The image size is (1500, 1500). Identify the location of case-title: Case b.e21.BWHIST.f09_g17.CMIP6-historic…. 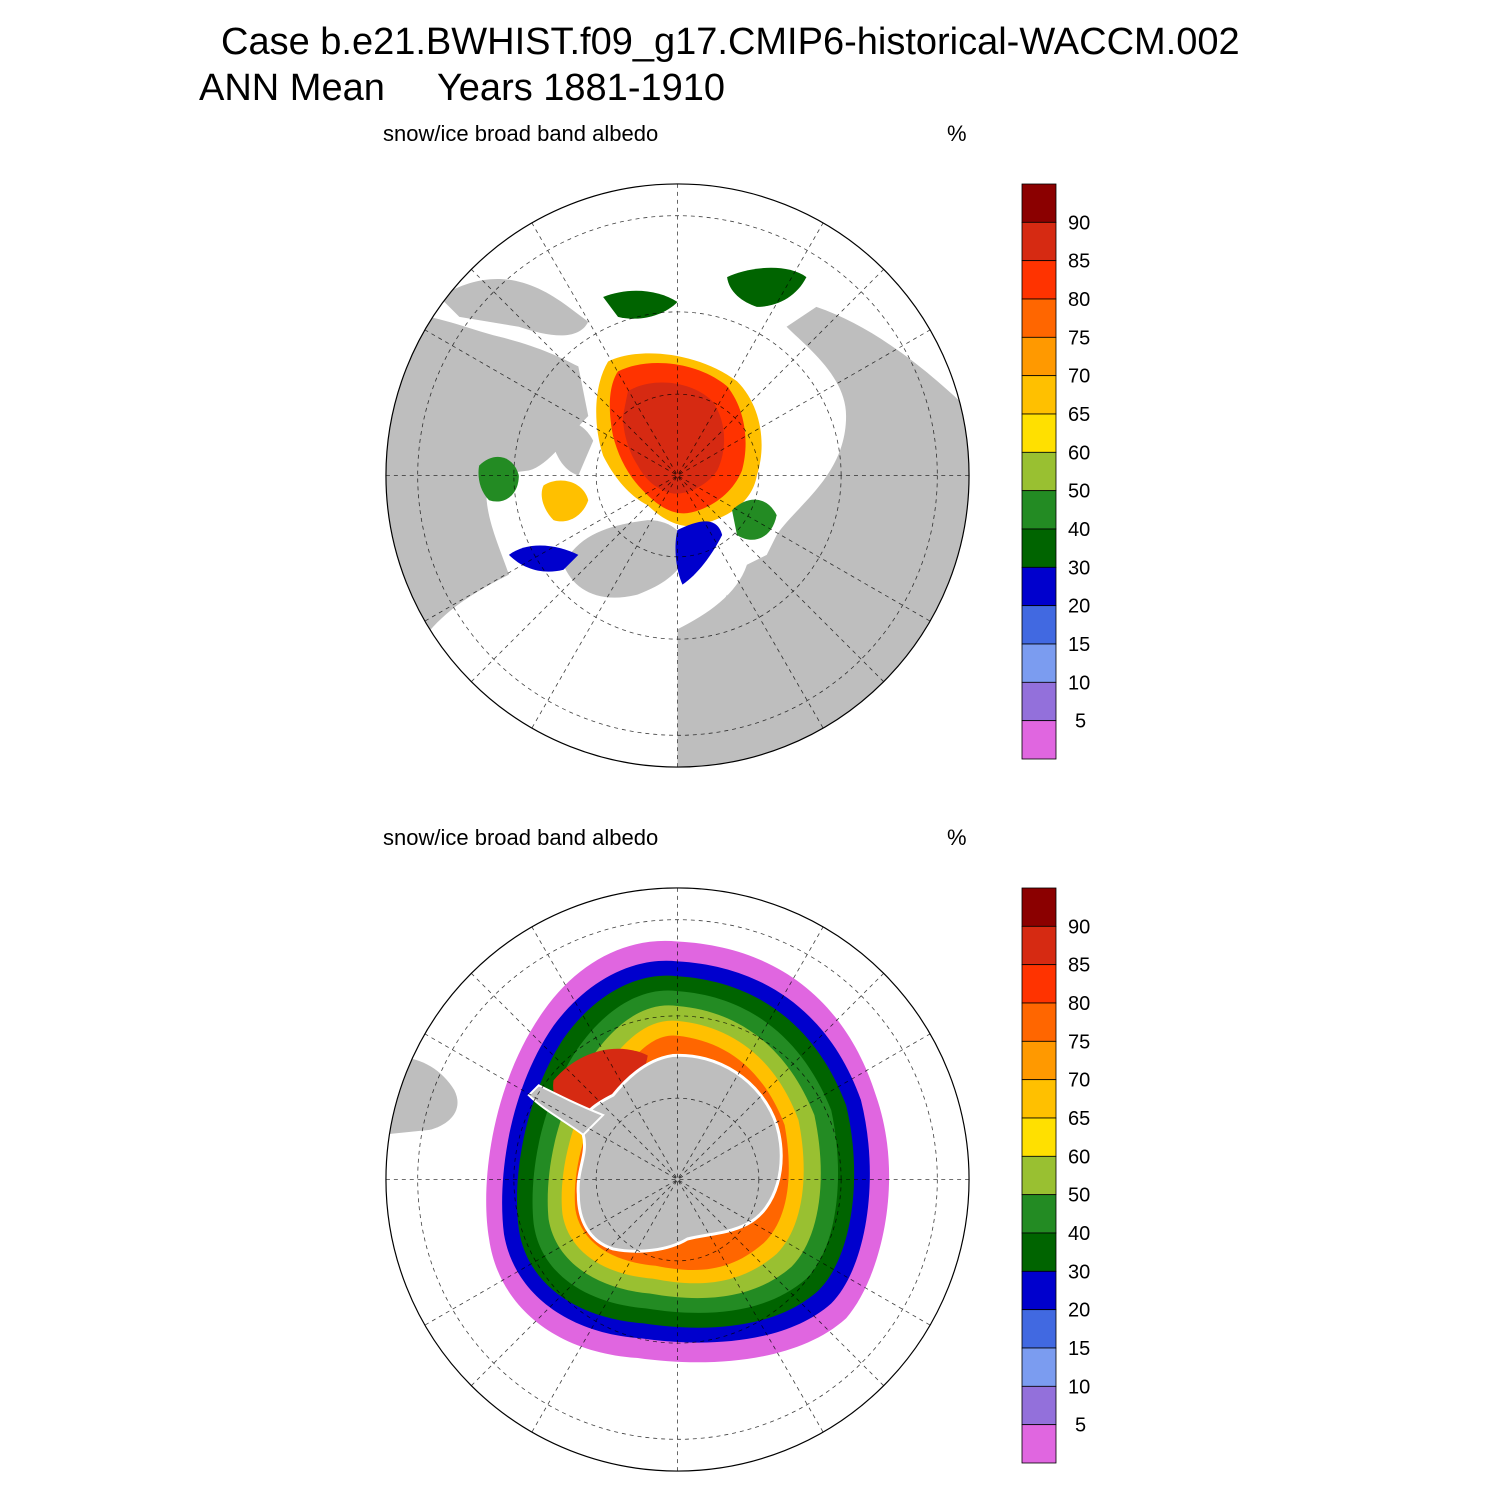
(730, 42).